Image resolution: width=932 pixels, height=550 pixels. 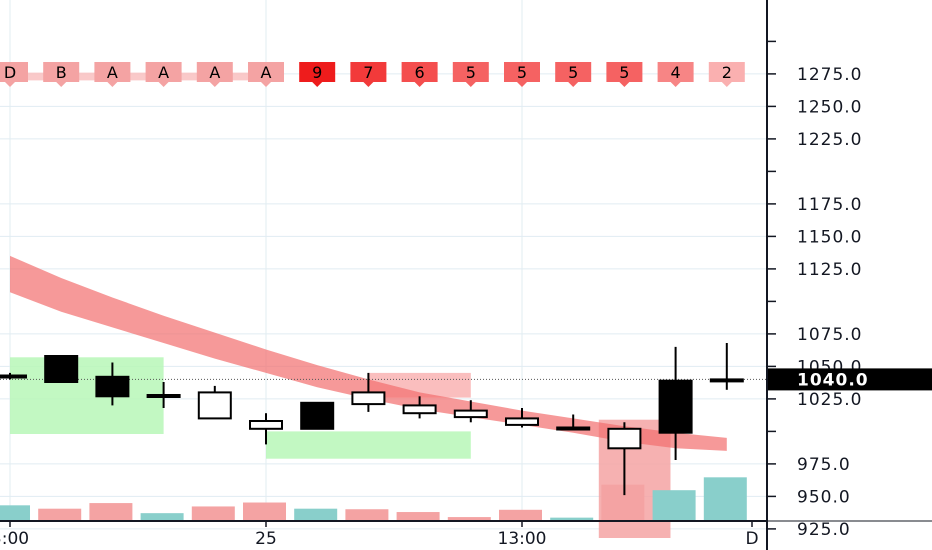 I want to click on badge: 9, so click(x=317, y=74).